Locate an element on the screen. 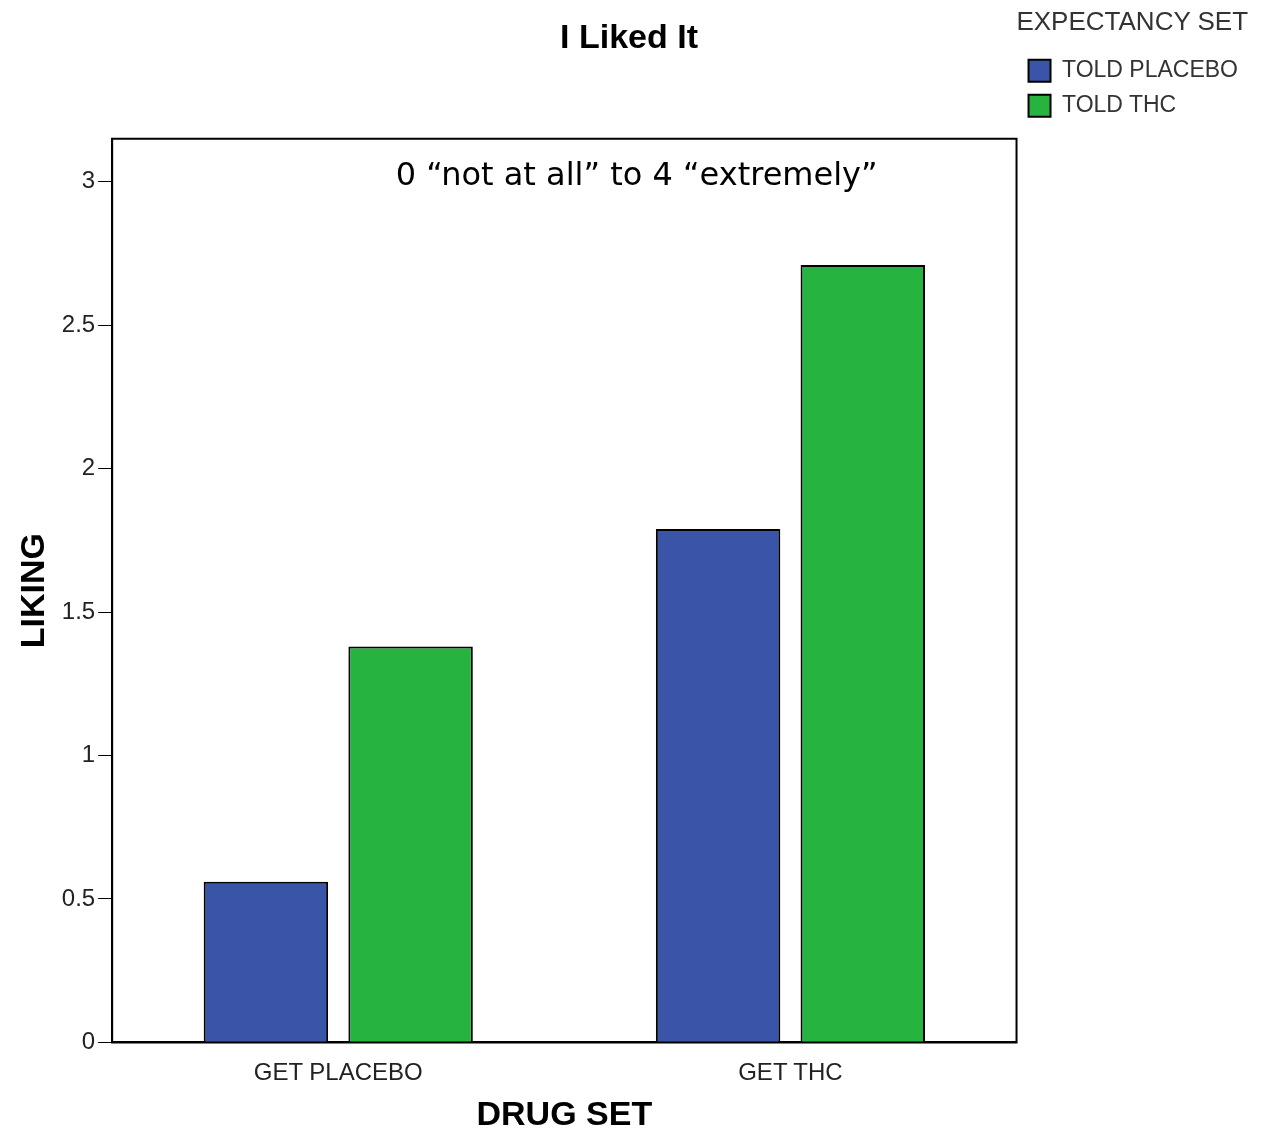 This screenshot has width=1278, height=1140. y-tick-label: 1.5 is located at coordinates (78, 610).